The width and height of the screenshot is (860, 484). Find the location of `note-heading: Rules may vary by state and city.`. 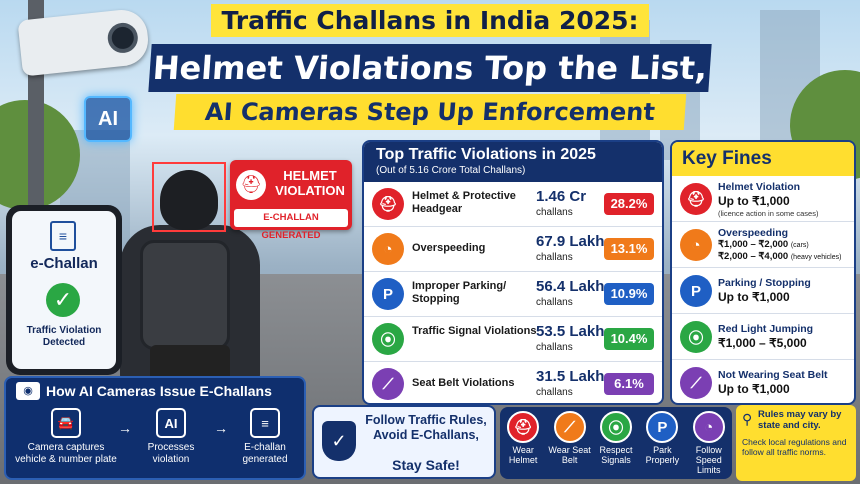

note-heading: Rules may vary by state and city. is located at coordinates (800, 420).